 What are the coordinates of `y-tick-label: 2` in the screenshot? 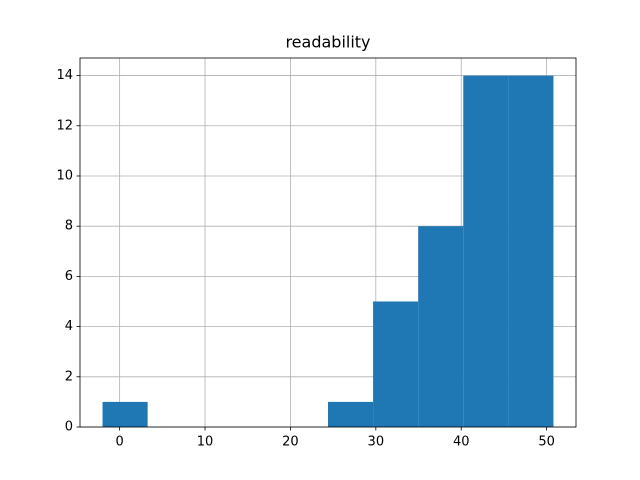 It's located at (69, 376).